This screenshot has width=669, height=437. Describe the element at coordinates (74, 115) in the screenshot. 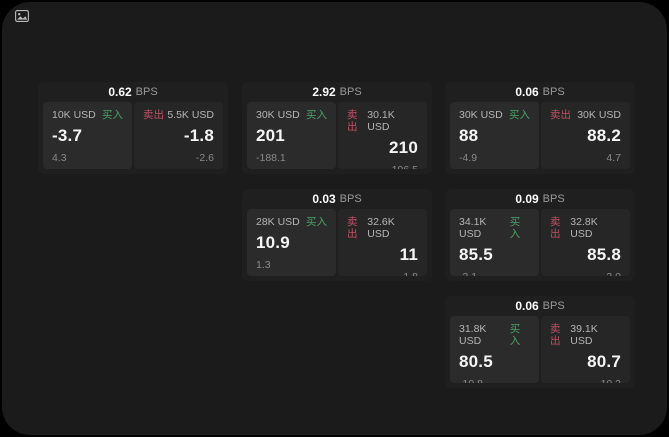

I see `buy-amount: 10K USD` at that location.